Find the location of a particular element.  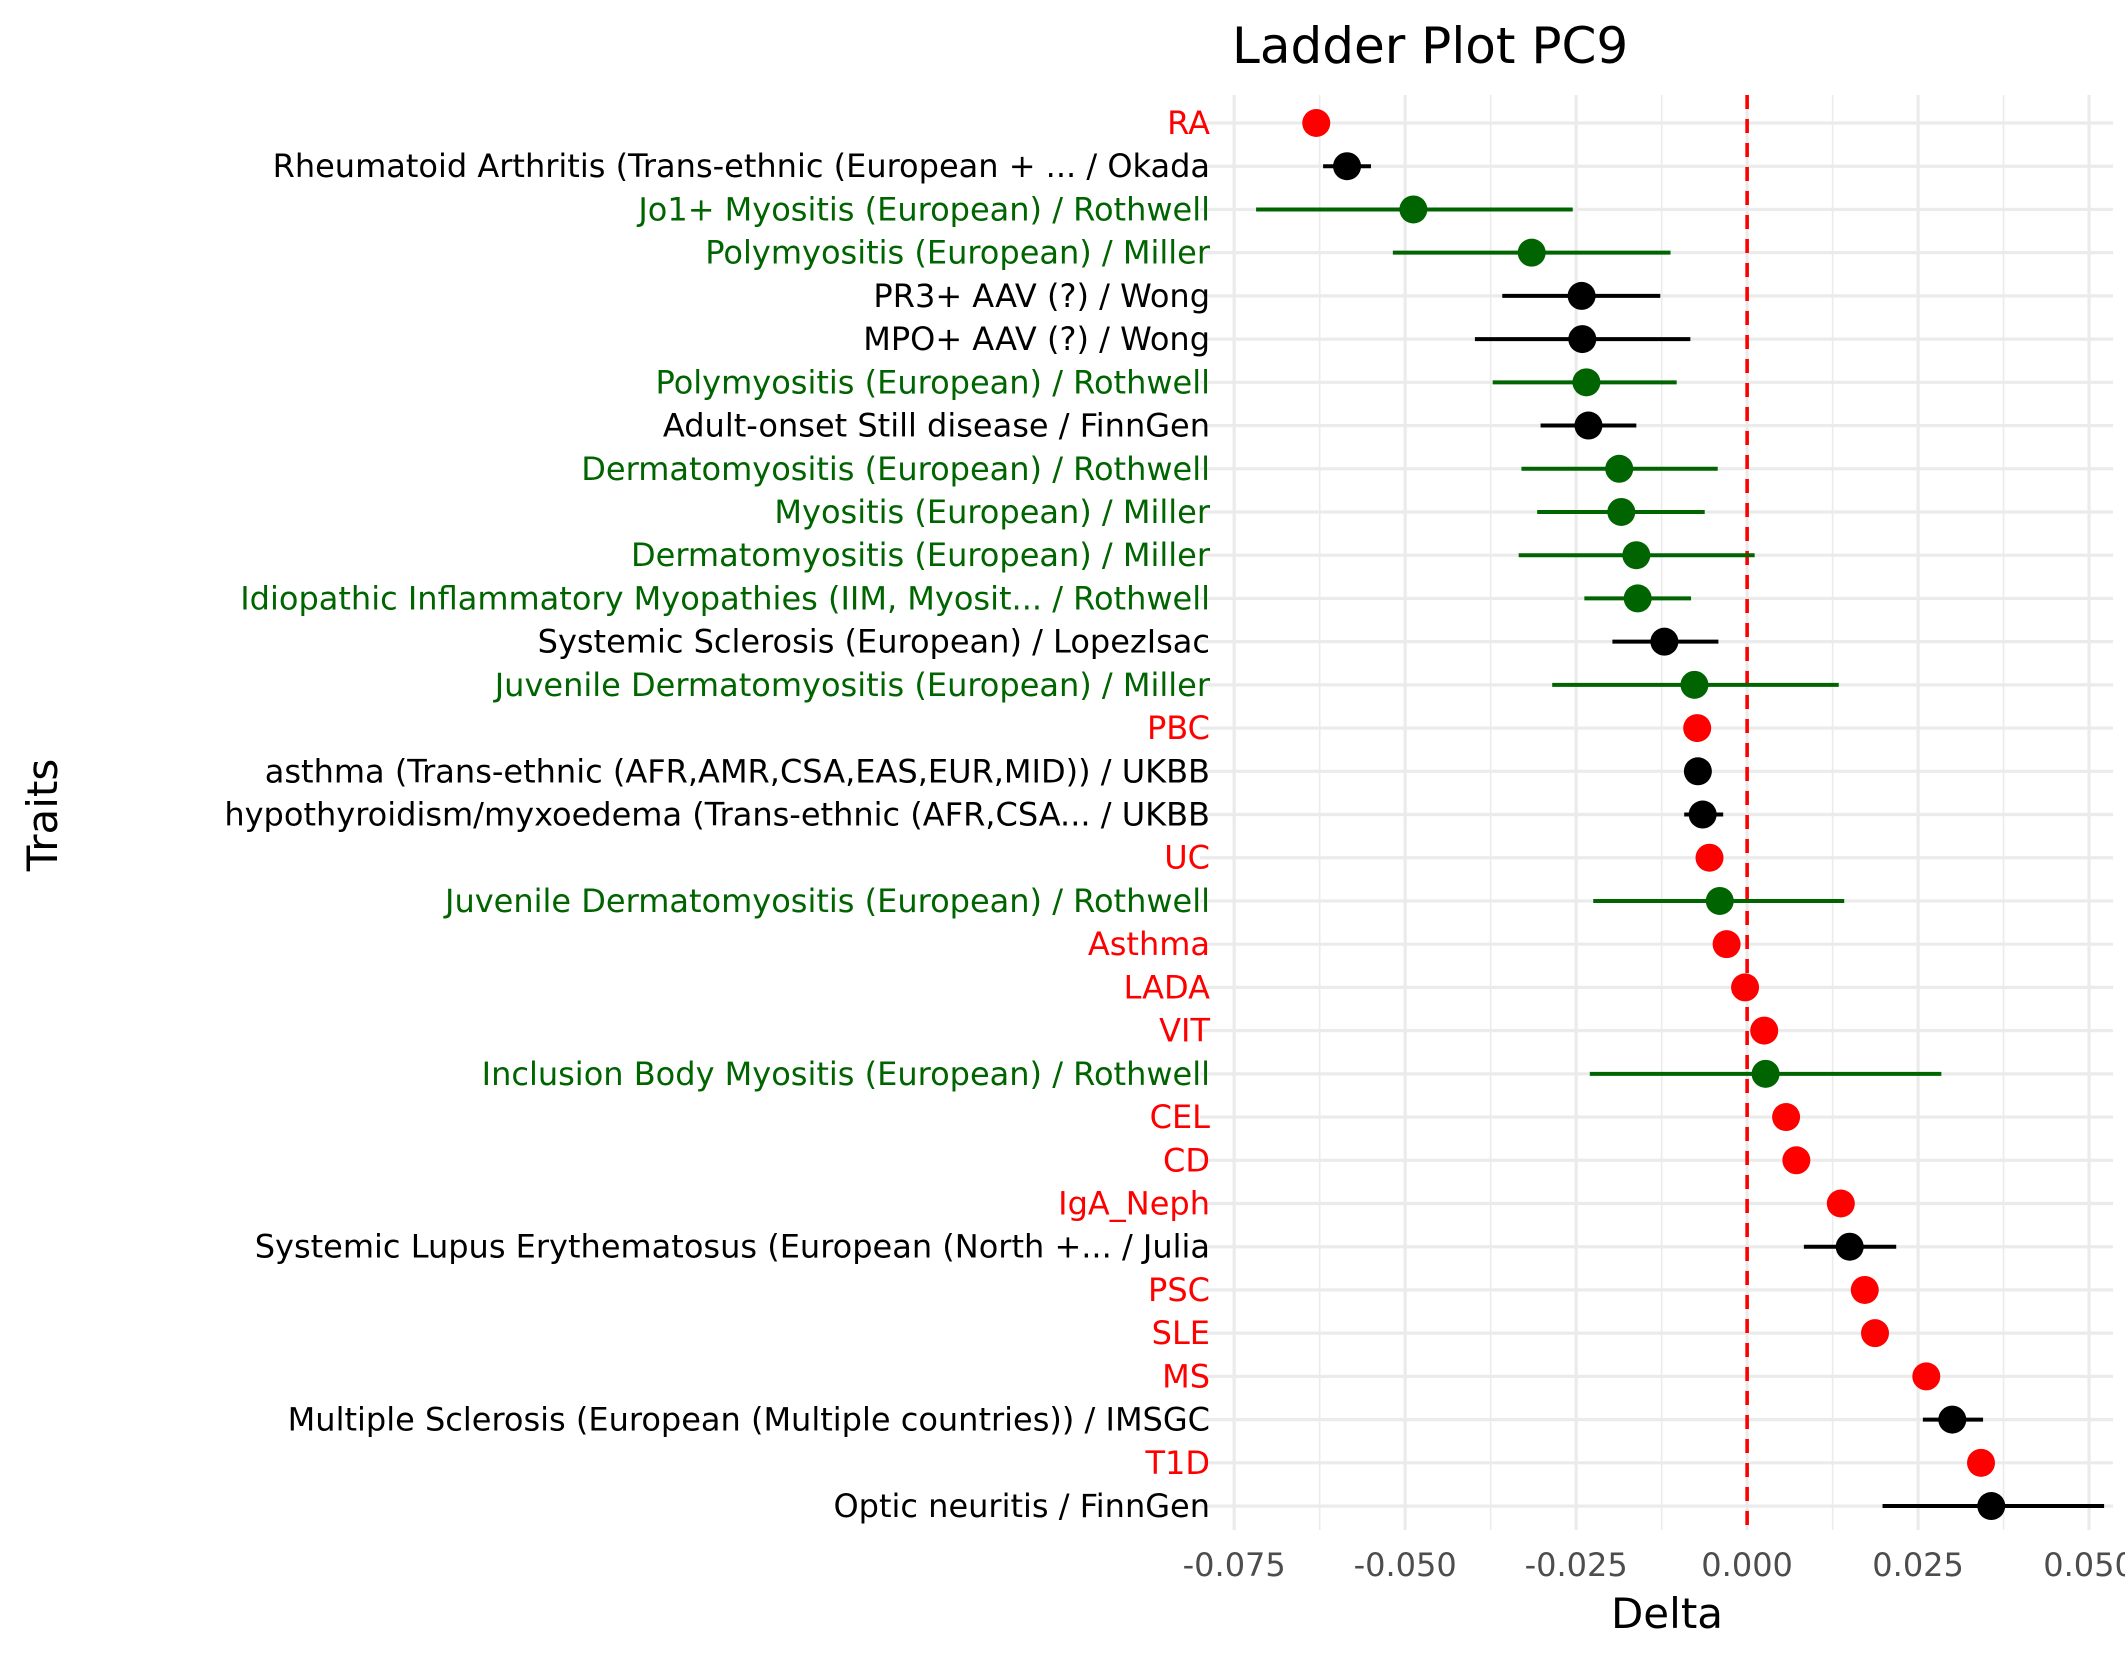

y-tick-label: MPO+ AAV (?) / Wong is located at coordinates (1036, 339).